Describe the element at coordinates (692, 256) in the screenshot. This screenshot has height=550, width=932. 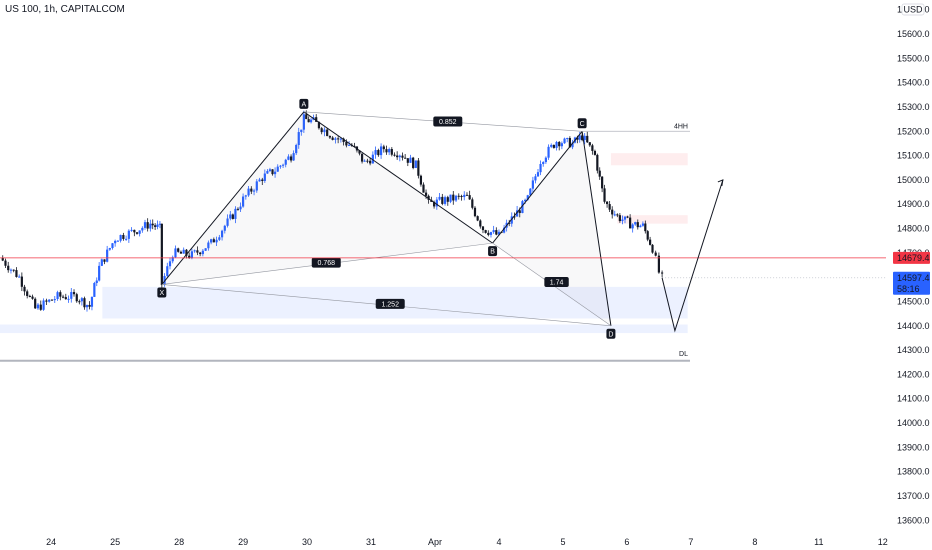
I see `projection-path` at that location.